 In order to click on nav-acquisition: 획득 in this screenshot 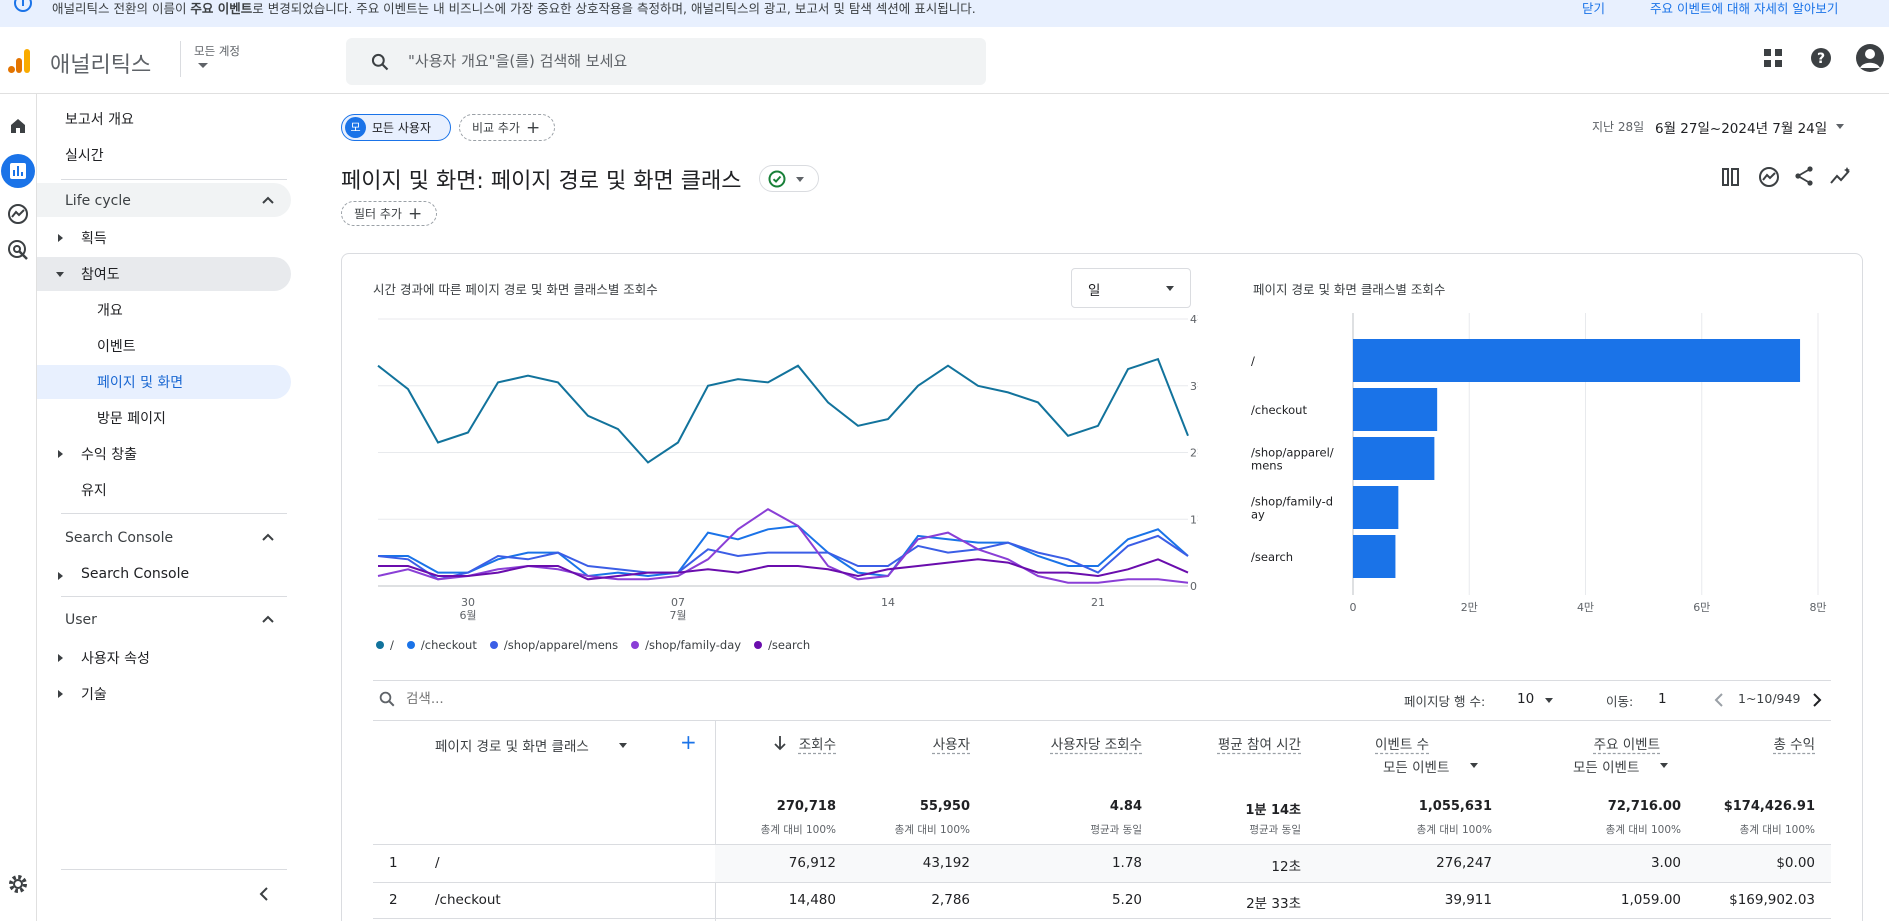, I will do `click(94, 239)`.